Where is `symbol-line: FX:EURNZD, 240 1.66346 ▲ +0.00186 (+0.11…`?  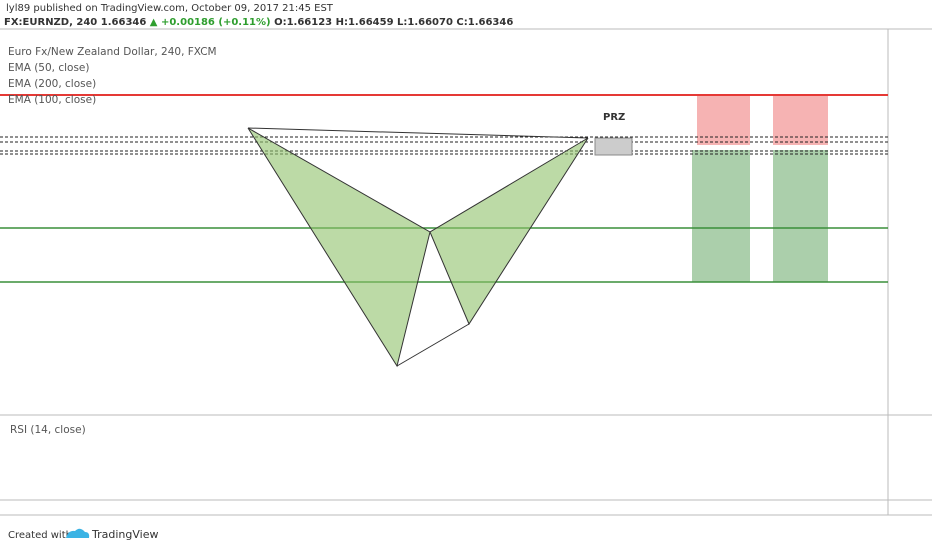
symbol-line: FX:EURNZD, 240 1.66346 ▲ +0.00186 (+0.11… is located at coordinates (258, 22).